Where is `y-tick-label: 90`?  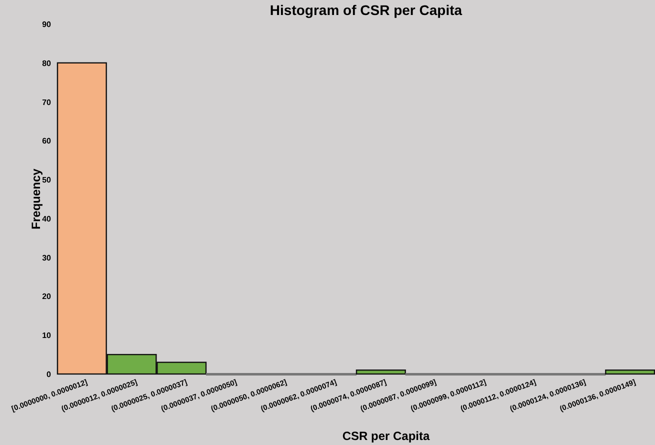
y-tick-label: 90 is located at coordinates (47, 24).